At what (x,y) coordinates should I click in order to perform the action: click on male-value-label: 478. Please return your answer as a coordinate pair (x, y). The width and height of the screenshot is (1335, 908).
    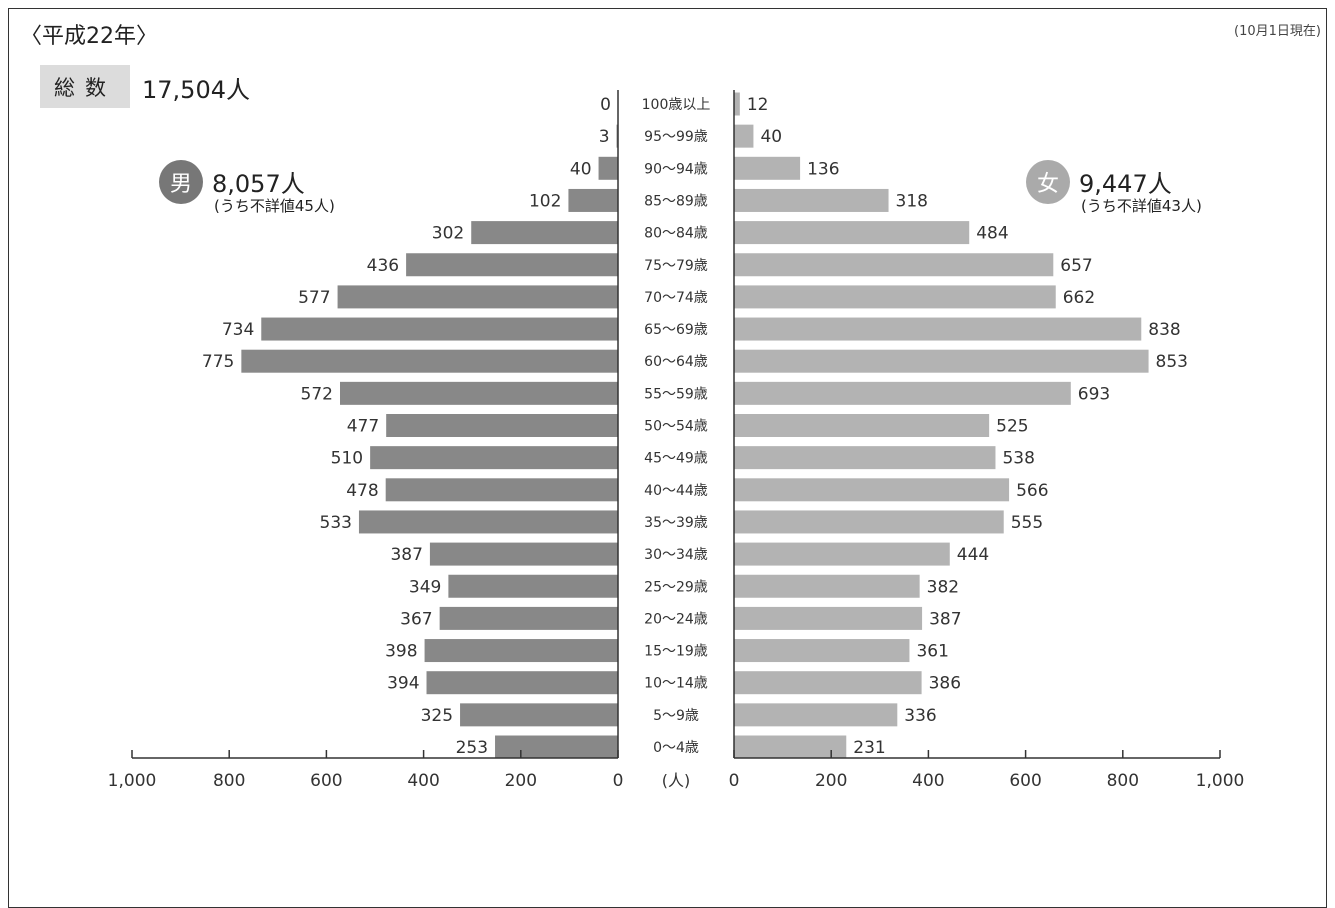
    Looking at the image, I should click on (362, 491).